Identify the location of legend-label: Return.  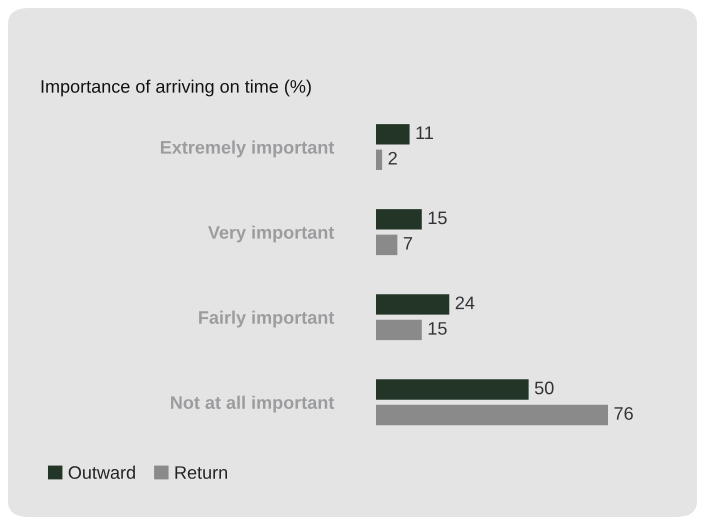
(201, 472).